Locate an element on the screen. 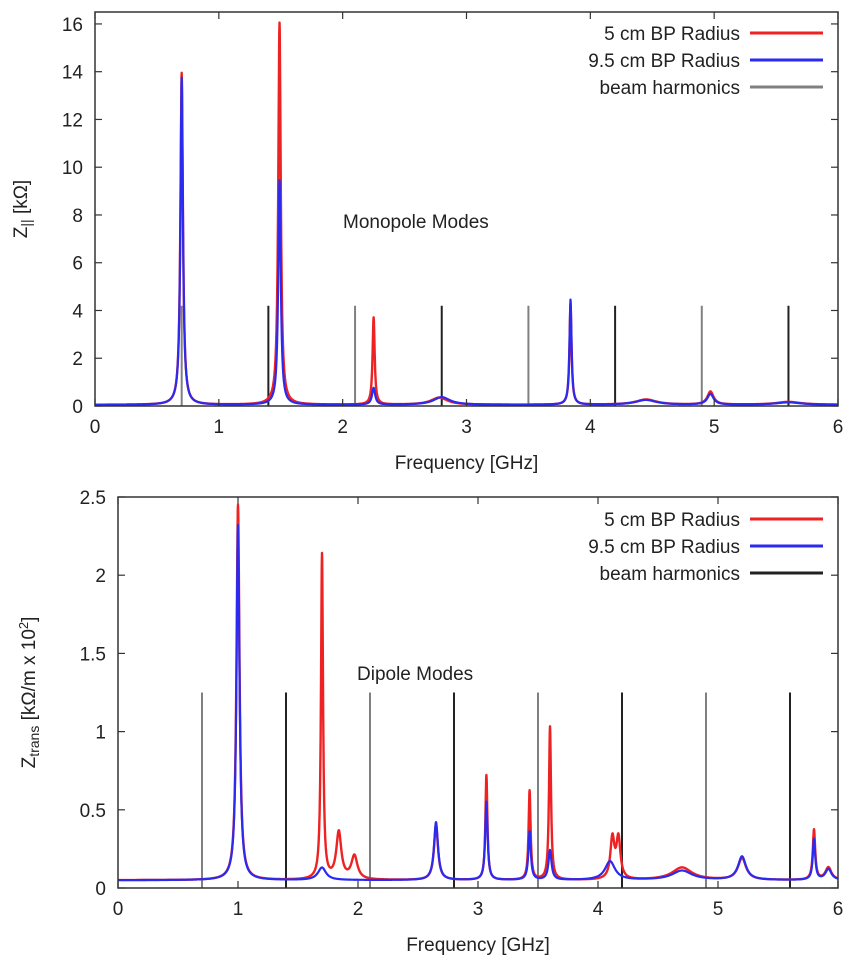  y-tick-label: 1 is located at coordinates (100, 733).